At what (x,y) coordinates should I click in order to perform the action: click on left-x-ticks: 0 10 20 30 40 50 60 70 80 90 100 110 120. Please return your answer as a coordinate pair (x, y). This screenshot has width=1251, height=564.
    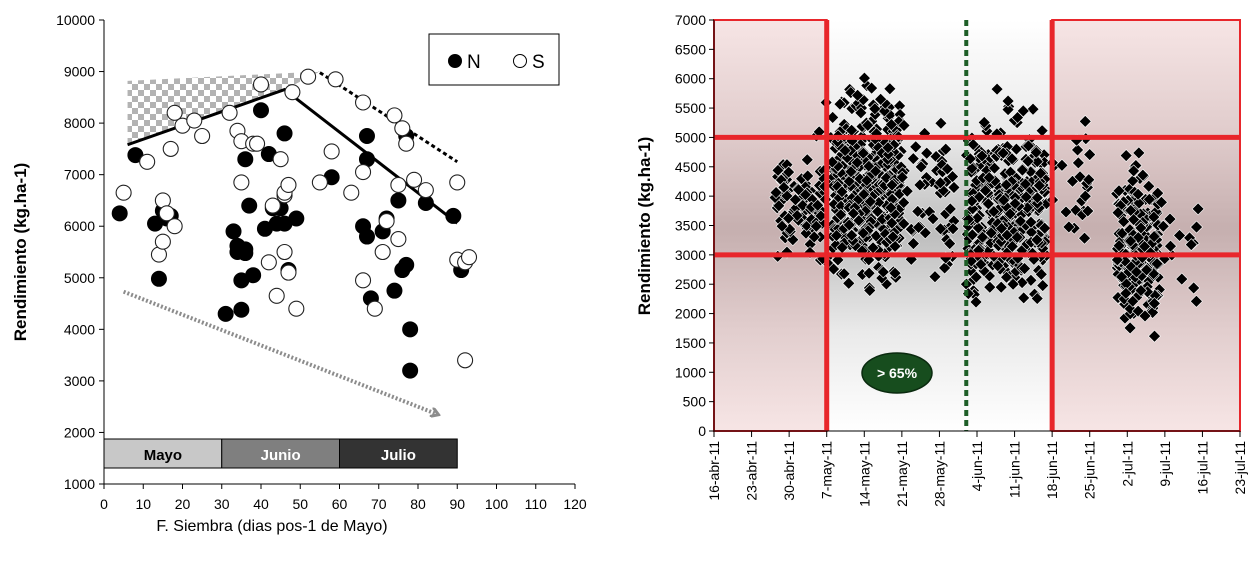
    Looking at the image, I should click on (343, 498).